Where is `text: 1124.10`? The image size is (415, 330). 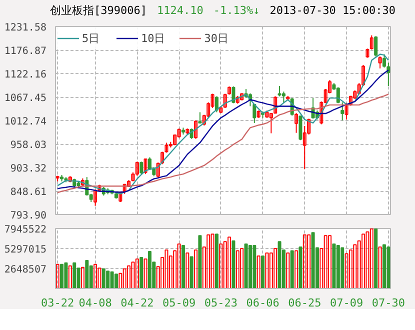
text: 1124.10 is located at coordinates (180, 10).